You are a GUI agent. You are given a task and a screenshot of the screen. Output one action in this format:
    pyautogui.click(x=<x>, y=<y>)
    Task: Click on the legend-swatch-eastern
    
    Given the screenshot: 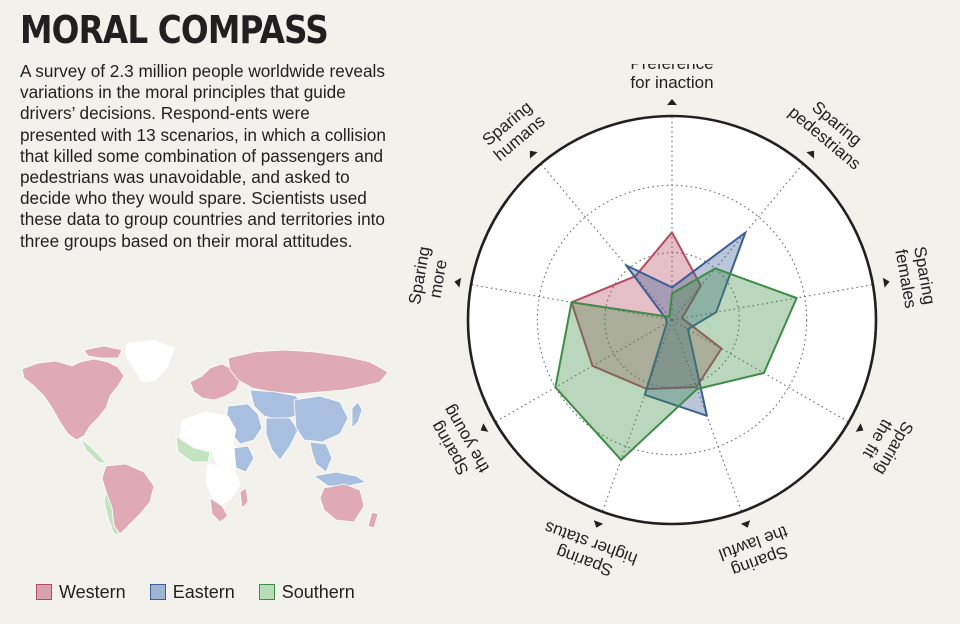 What is the action you would take?
    pyautogui.click(x=157, y=592)
    